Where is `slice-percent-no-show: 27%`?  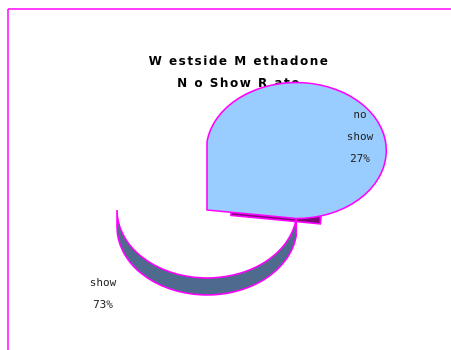
slice-percent-no-show: 27% is located at coordinates (360, 158).